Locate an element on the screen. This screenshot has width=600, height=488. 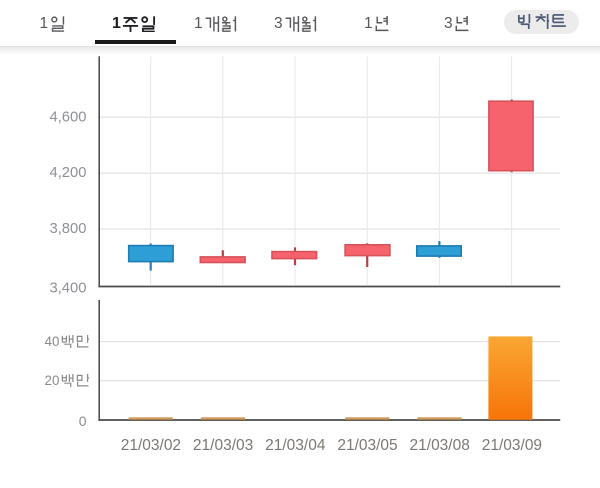
svg-text: 3,400 is located at coordinates (67, 289).